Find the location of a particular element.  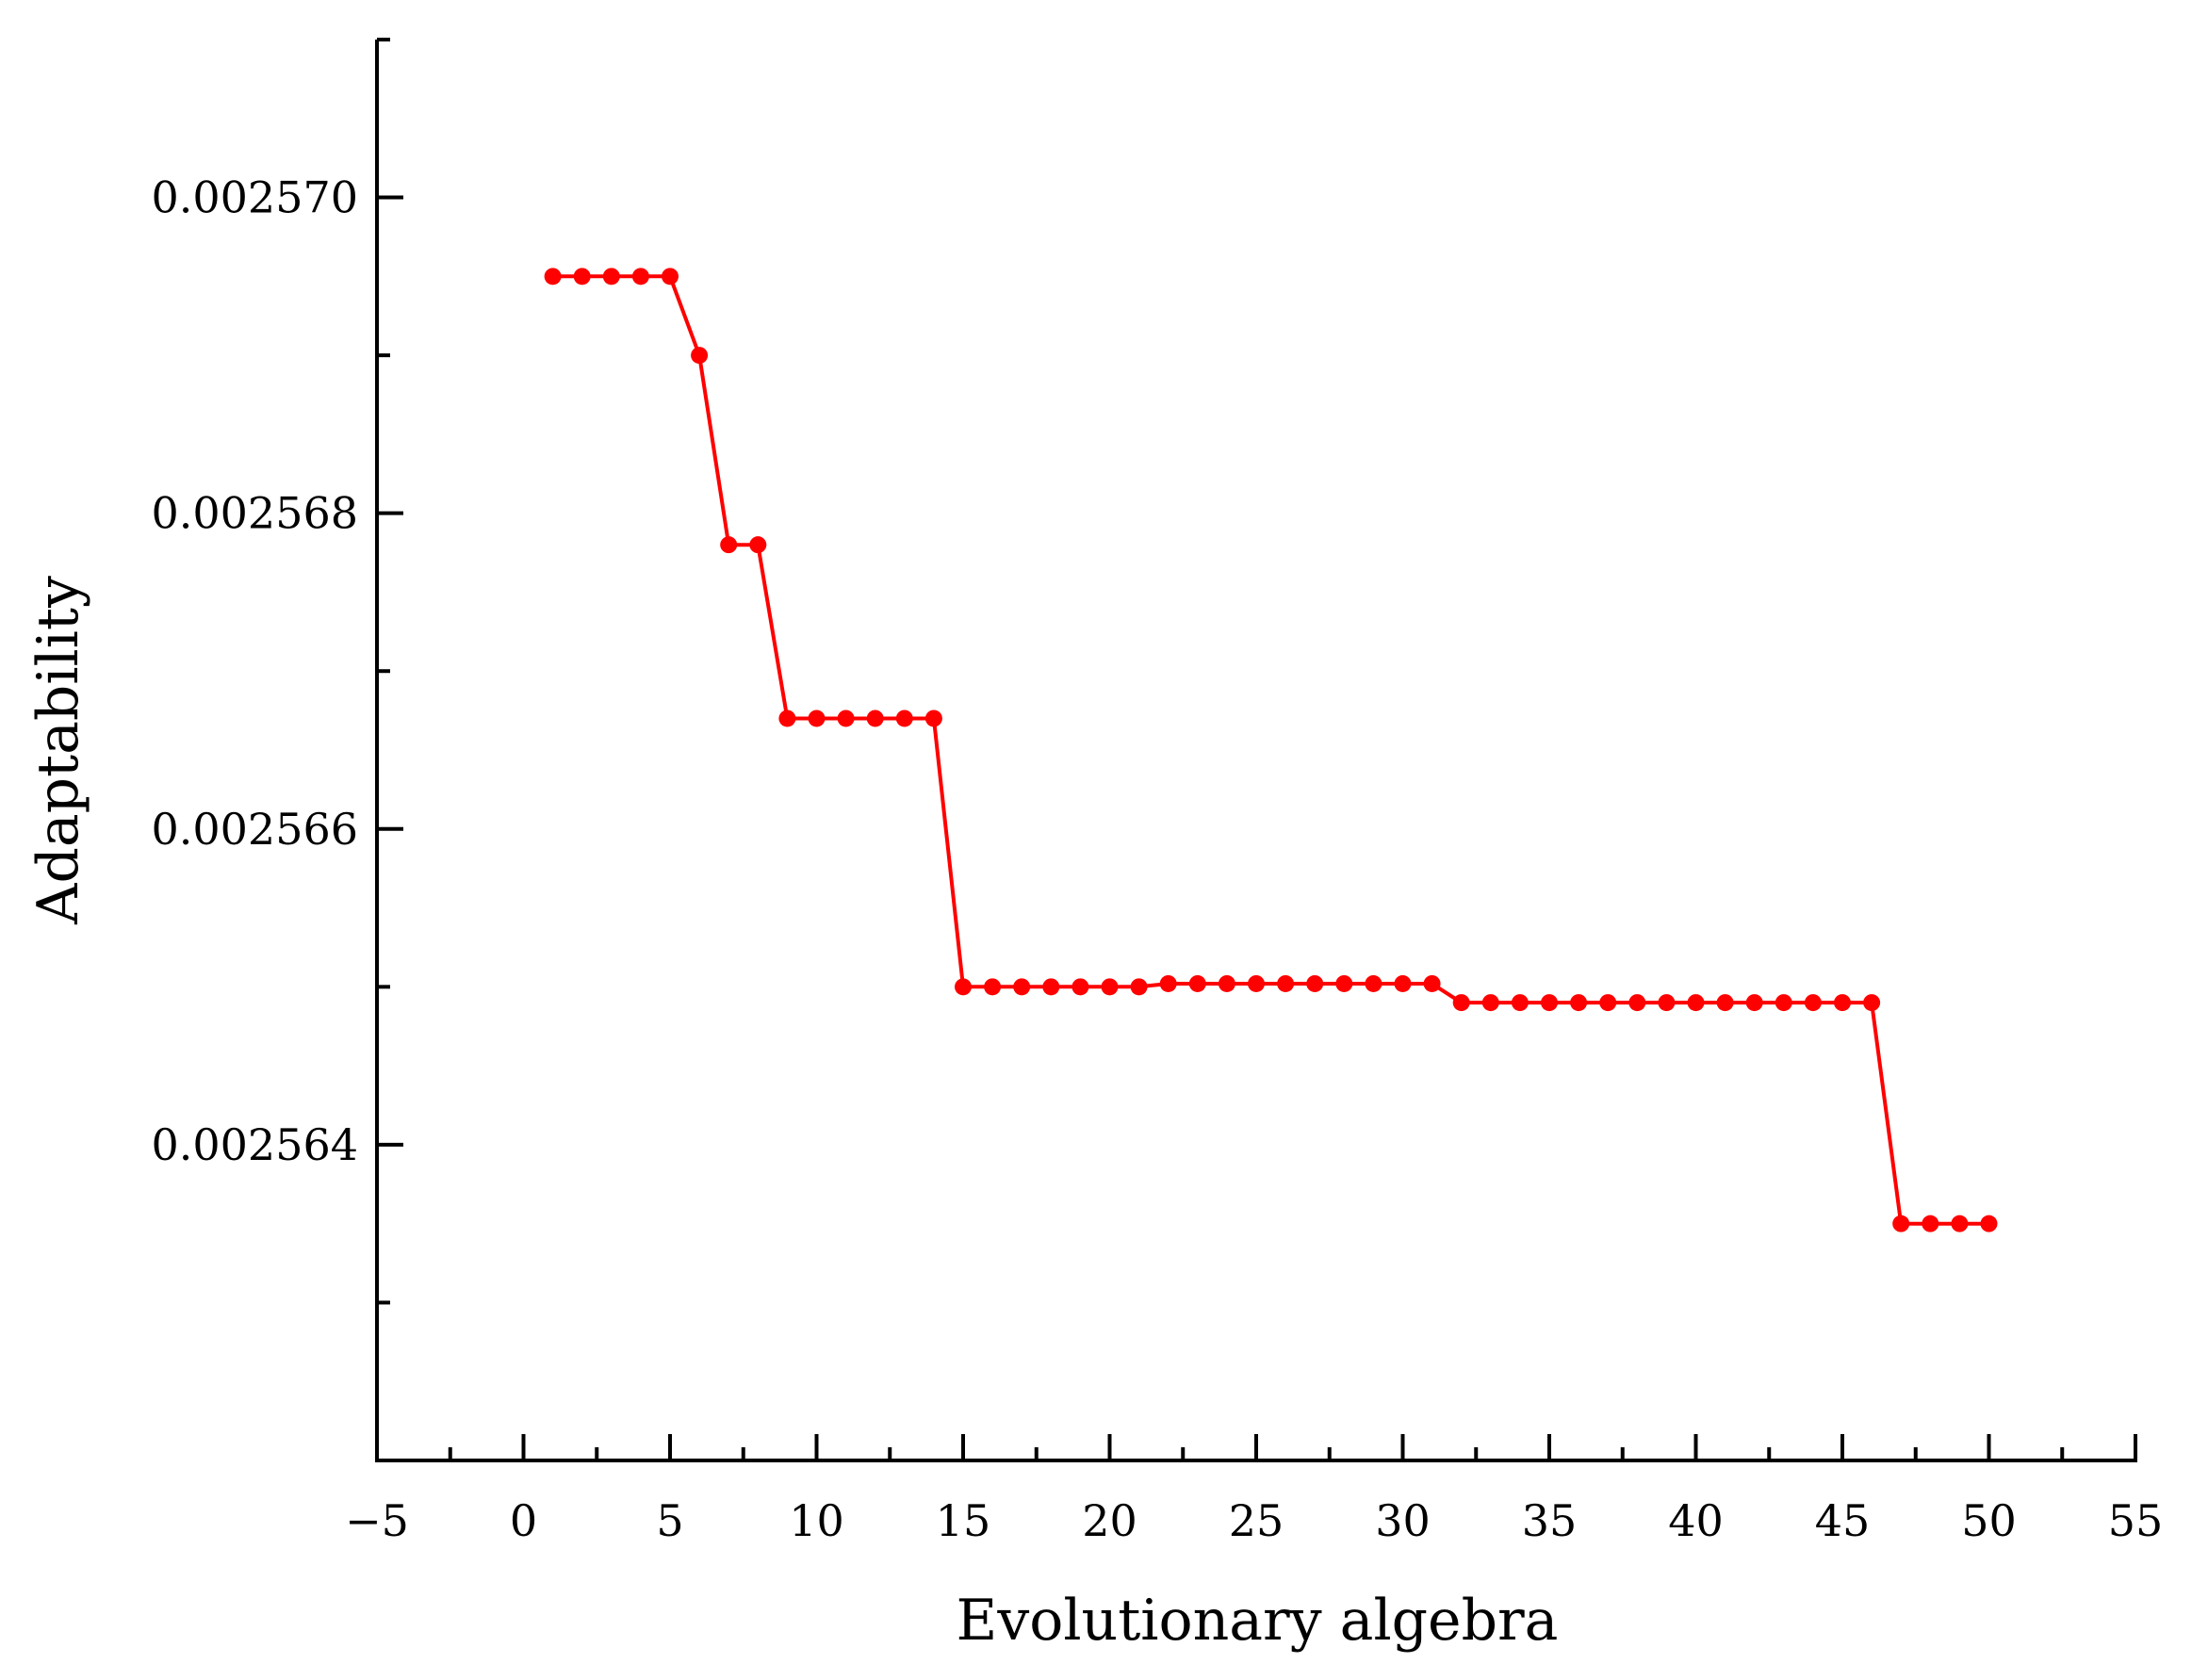

x-tick-label: 0 is located at coordinates (523, 1520).